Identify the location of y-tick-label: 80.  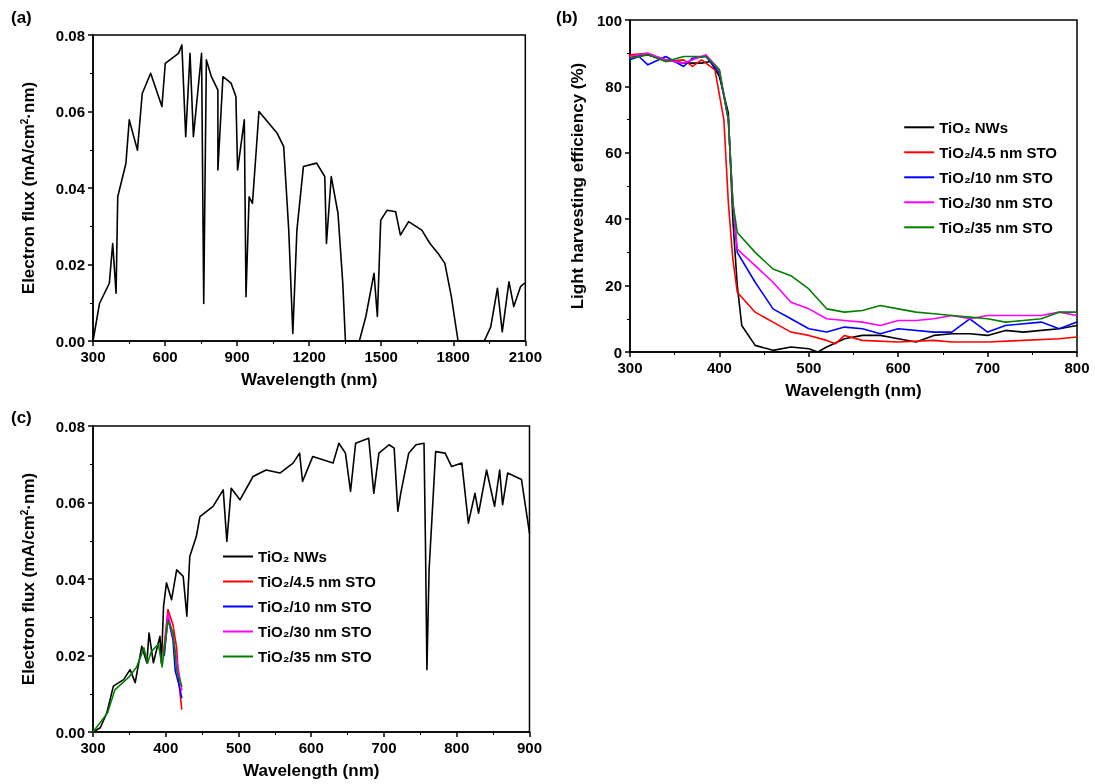
(613, 86).